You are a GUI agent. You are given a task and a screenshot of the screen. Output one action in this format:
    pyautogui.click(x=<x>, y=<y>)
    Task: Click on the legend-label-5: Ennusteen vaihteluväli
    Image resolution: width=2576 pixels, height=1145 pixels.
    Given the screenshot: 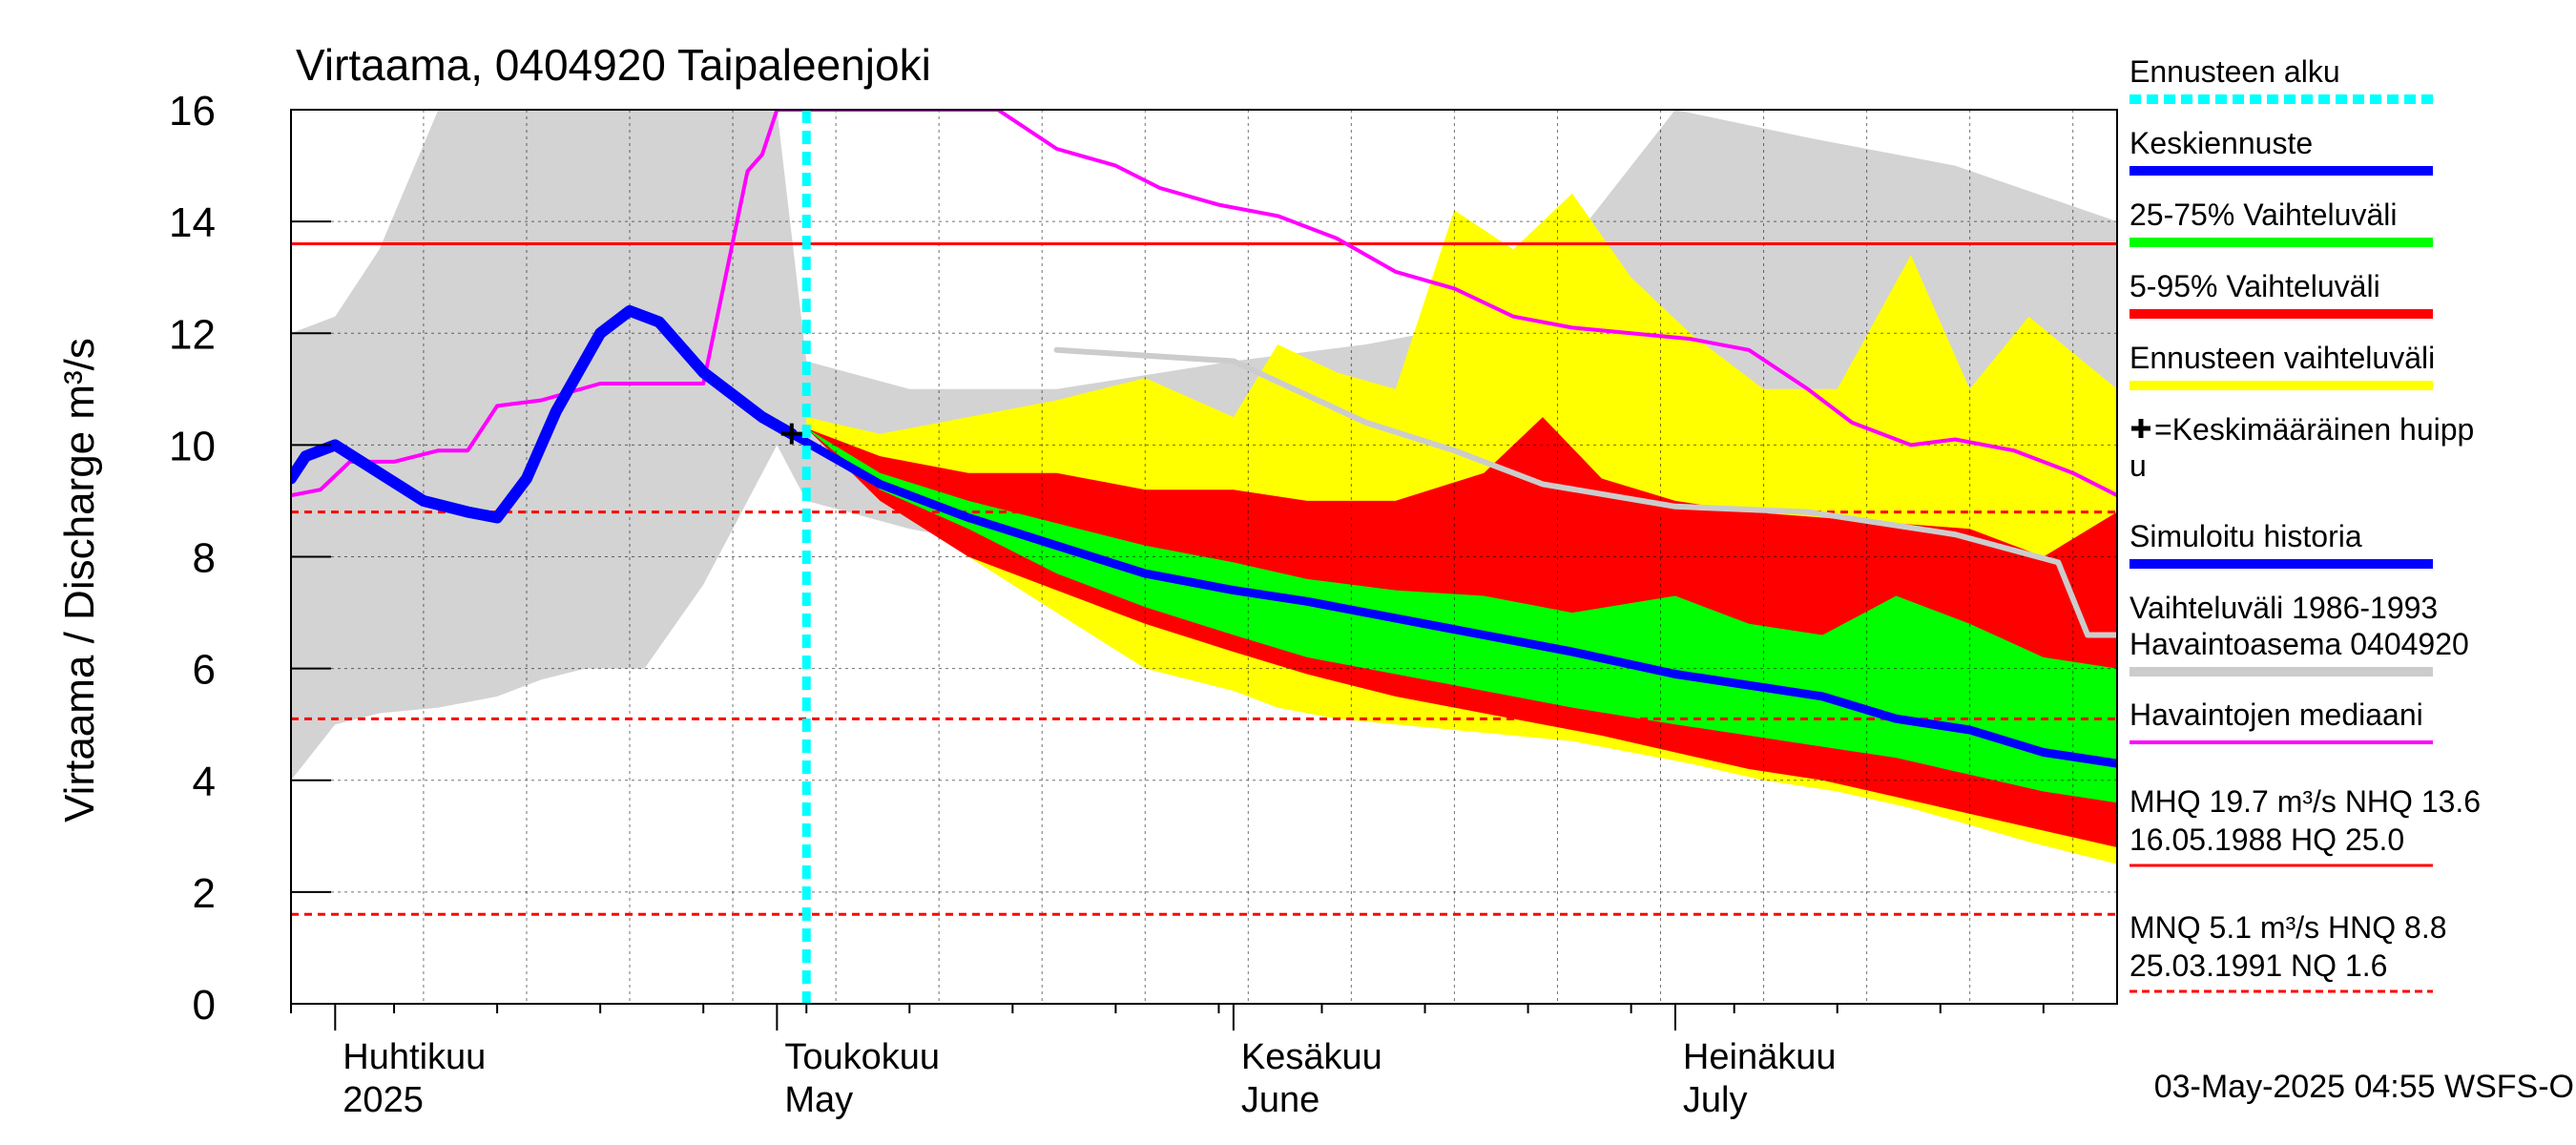 What is the action you would take?
    pyautogui.click(x=2282, y=358)
    